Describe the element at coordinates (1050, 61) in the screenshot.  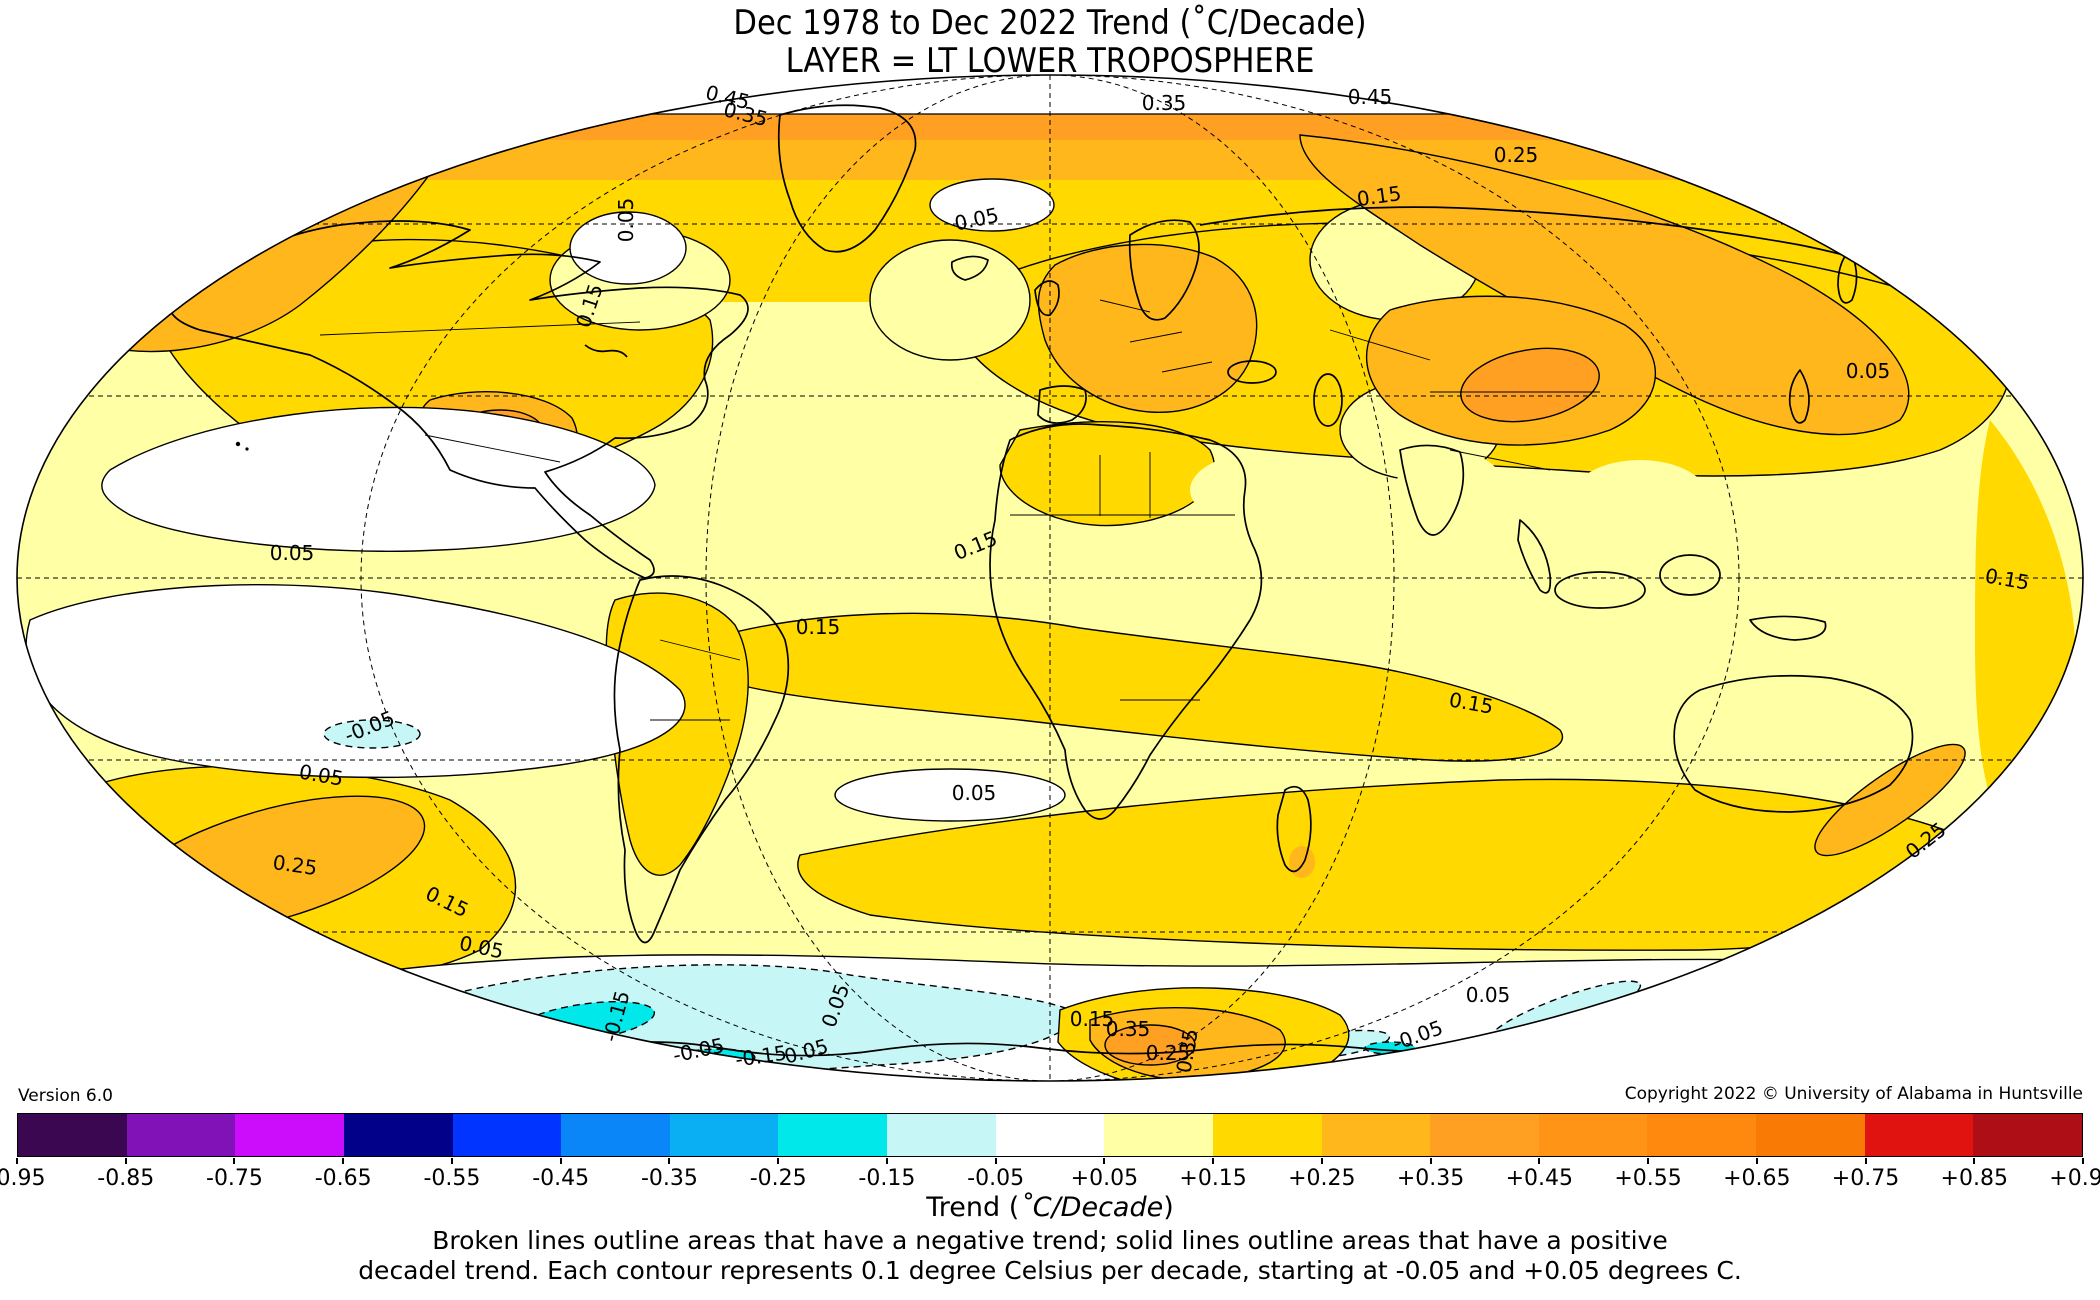
I see `title-line-2: LAYER = LT LOWER TROPOSPHERE` at that location.